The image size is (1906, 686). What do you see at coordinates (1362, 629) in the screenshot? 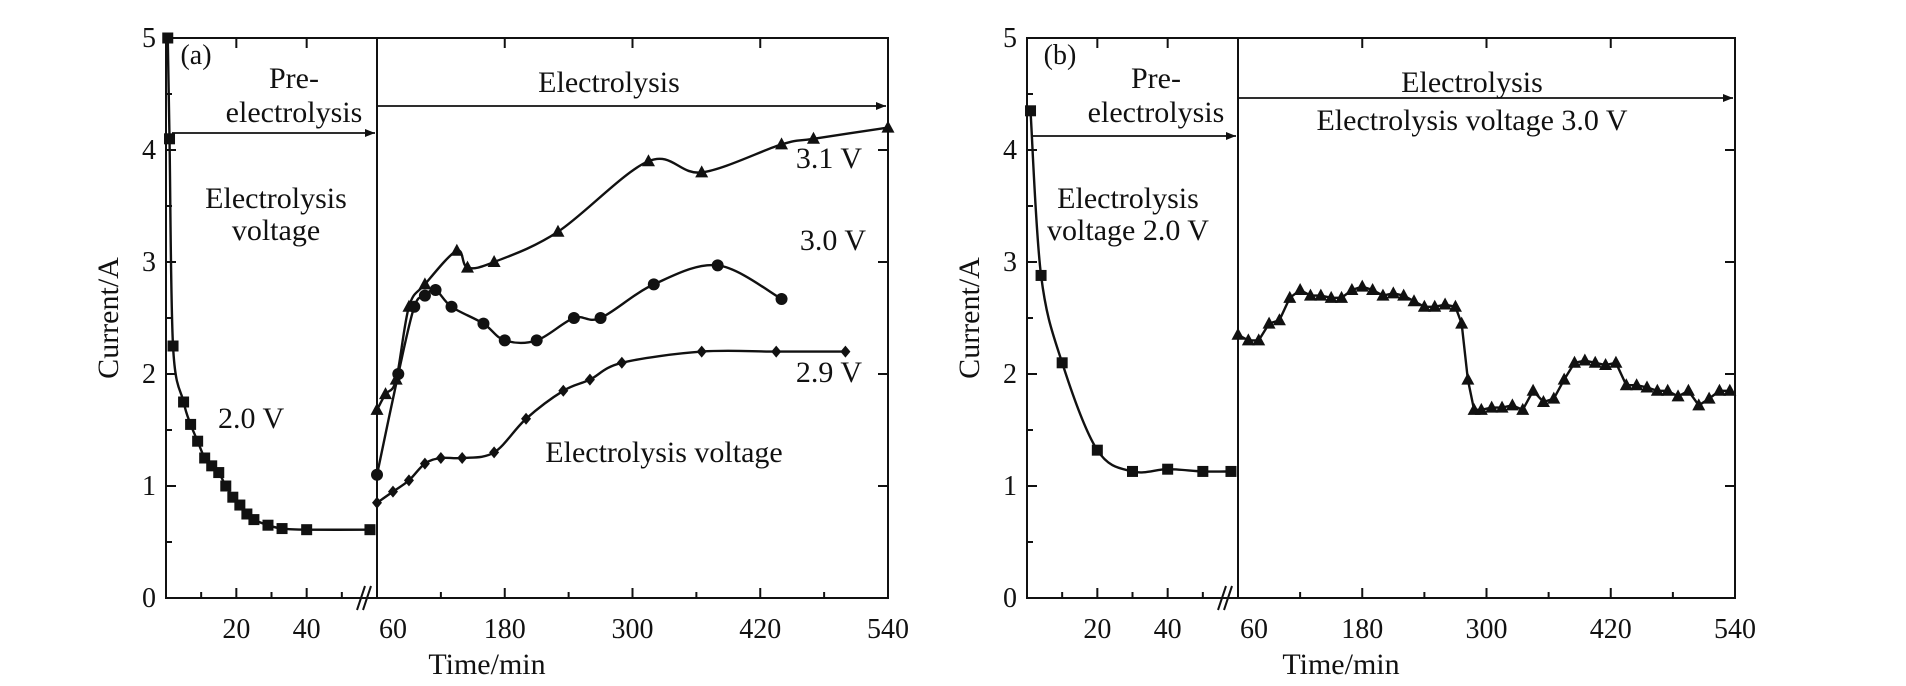
I see `x-tick-label: 180` at bounding box center [1362, 629].